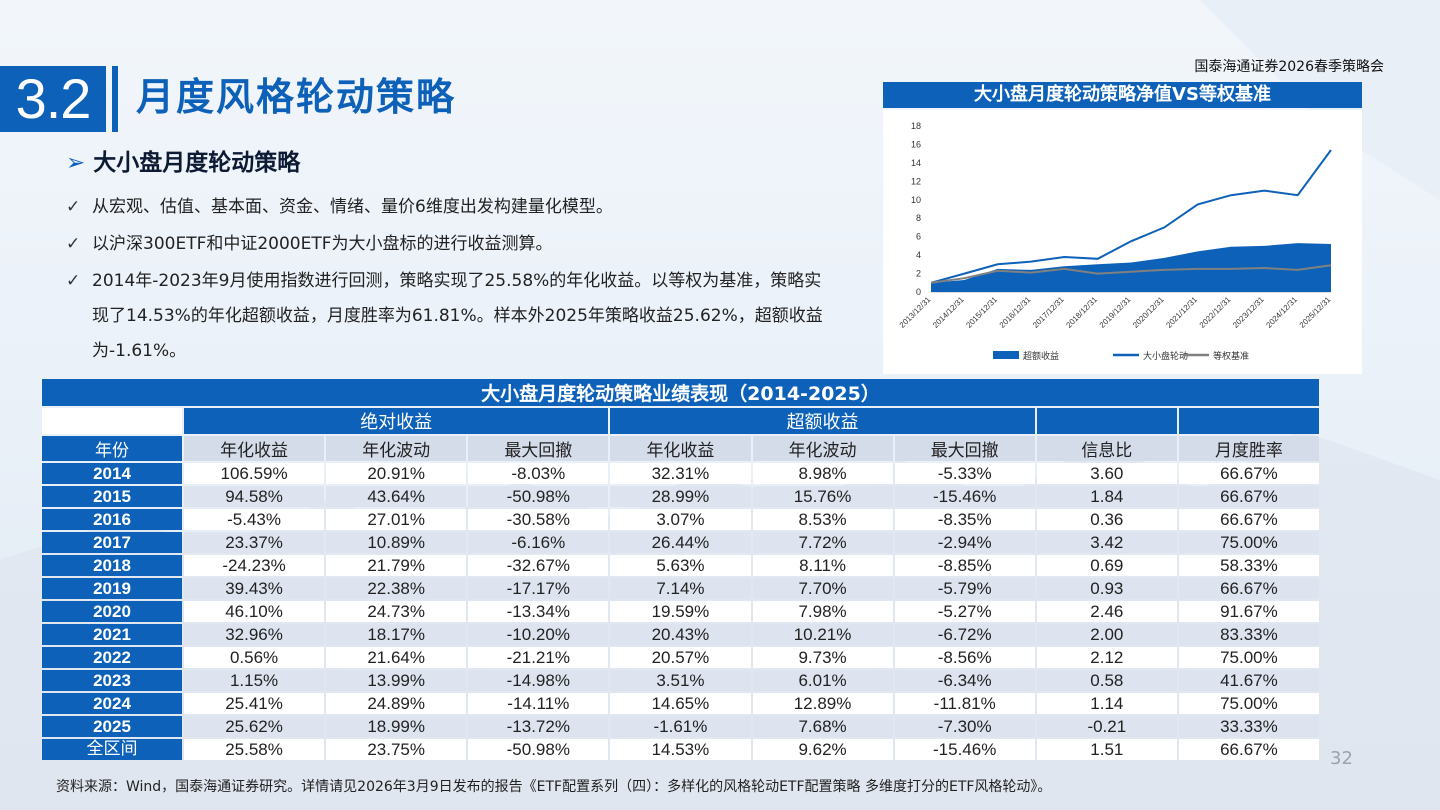 The height and width of the screenshot is (810, 1440). Describe the element at coordinates (112, 519) in the screenshot. I see `year-cell: 2016` at that location.